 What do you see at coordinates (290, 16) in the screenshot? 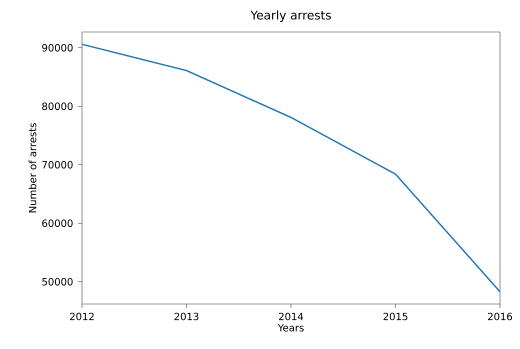
I see `chart-title: Yearly arrests` at bounding box center [290, 16].